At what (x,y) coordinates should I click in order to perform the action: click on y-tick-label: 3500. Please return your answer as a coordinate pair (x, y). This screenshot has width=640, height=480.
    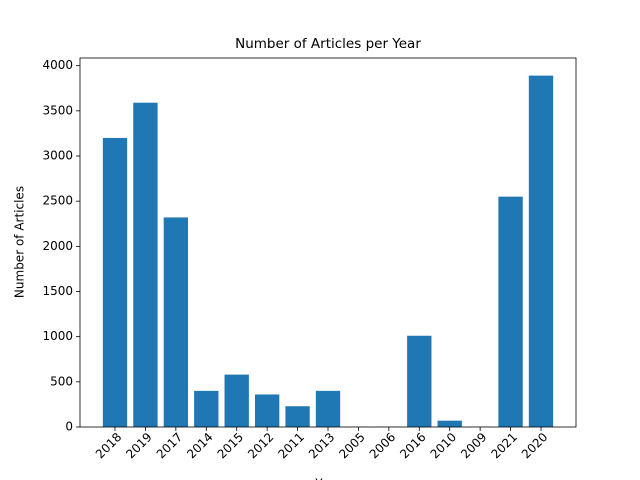
    Looking at the image, I should click on (57, 110).